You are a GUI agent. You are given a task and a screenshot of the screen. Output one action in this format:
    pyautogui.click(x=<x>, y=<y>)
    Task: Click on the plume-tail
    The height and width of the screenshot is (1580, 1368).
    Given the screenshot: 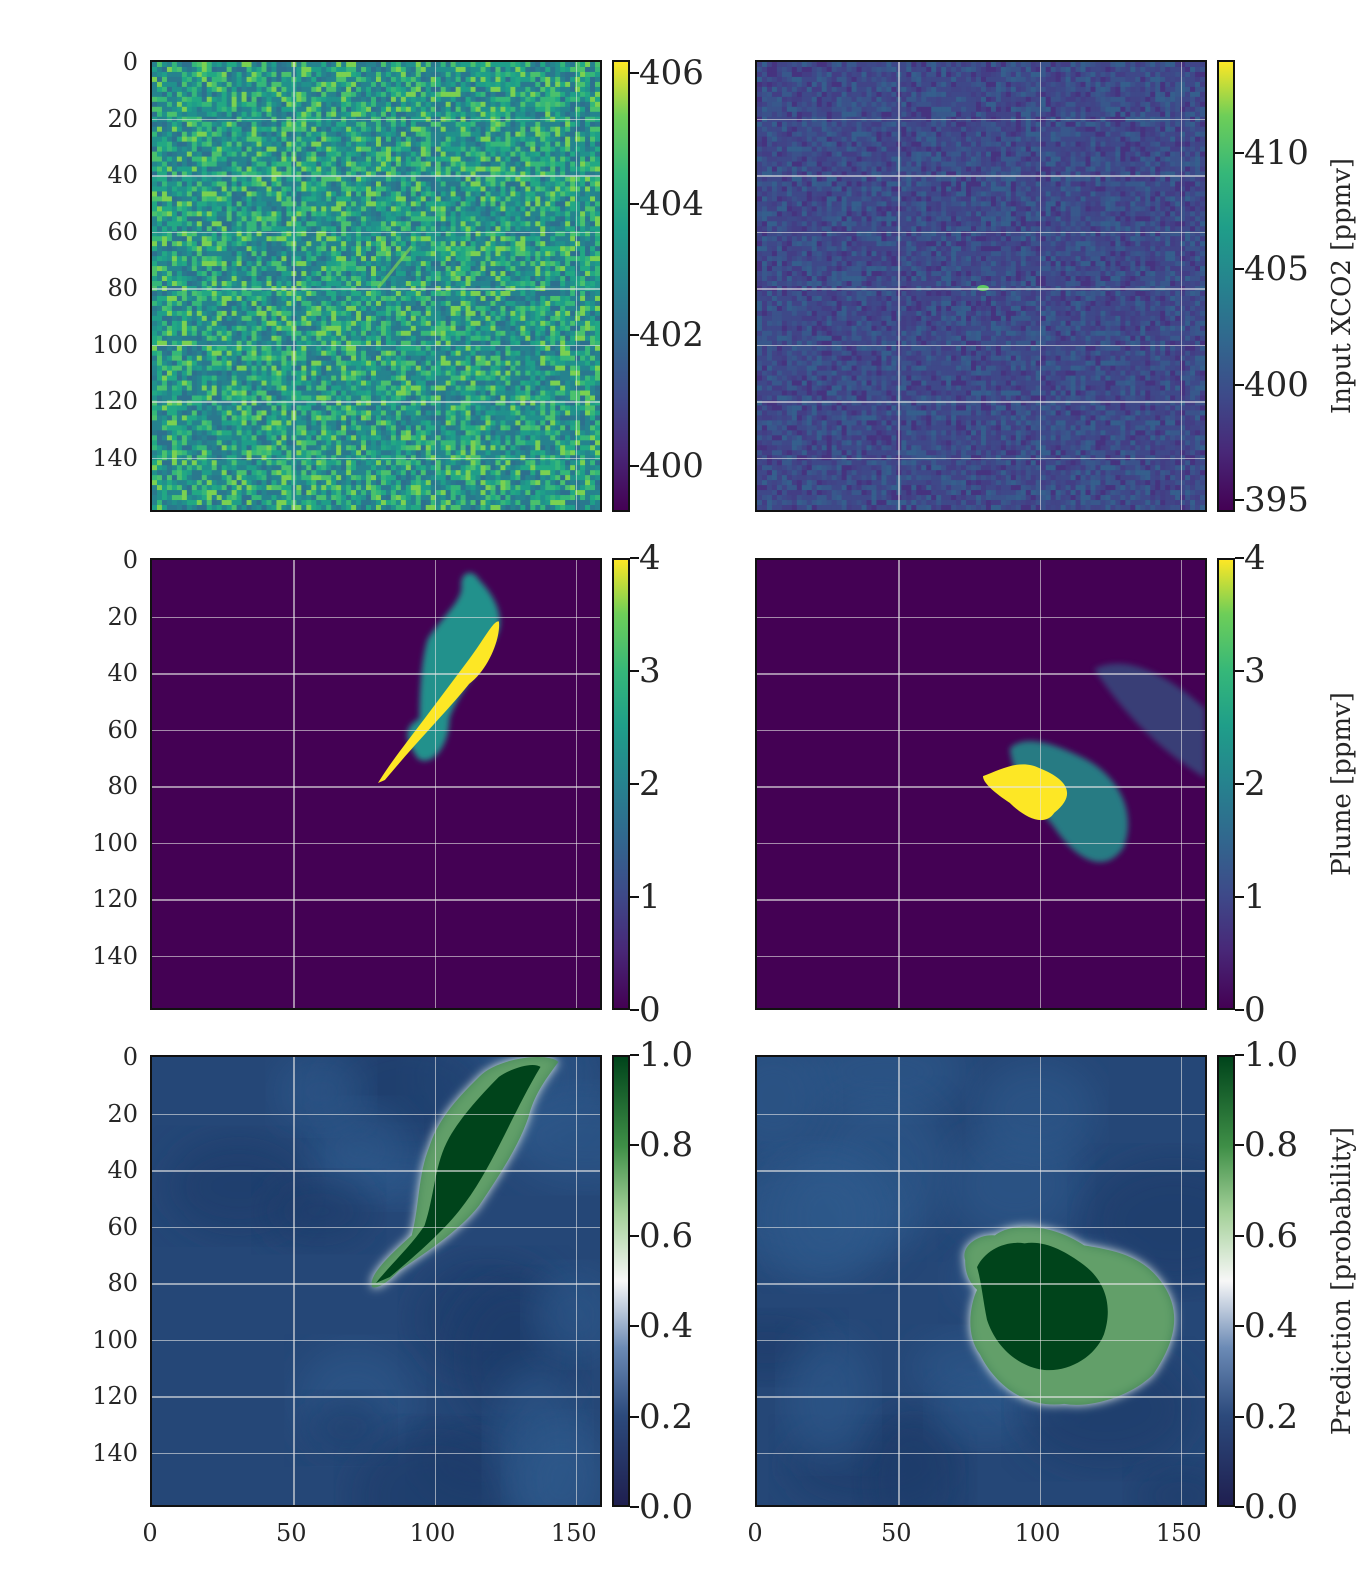 What is the action you would take?
    pyautogui.click(x=1149, y=721)
    